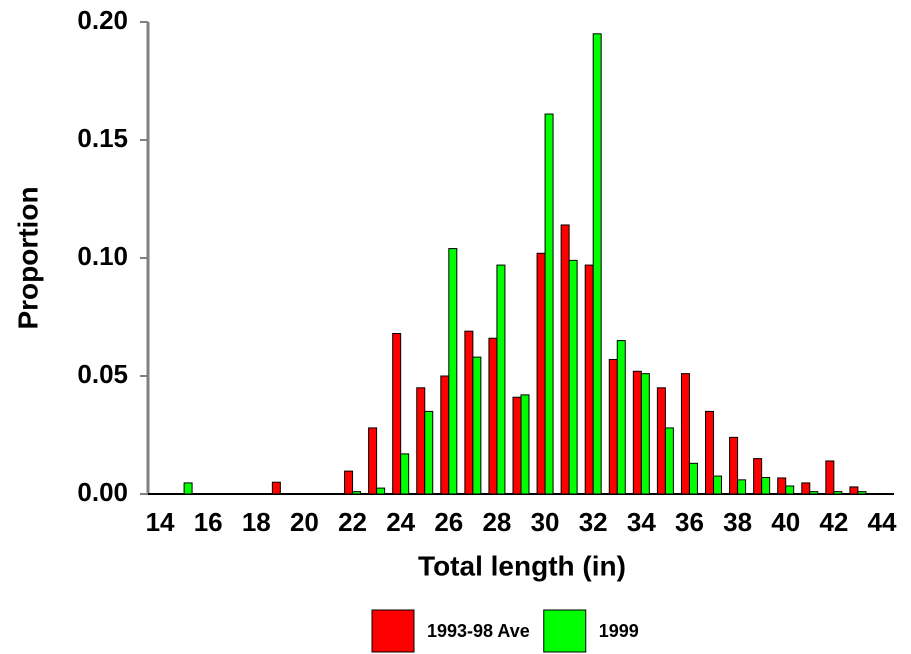 The height and width of the screenshot is (654, 911). I want to click on x-tick-label: 34, so click(641, 522).